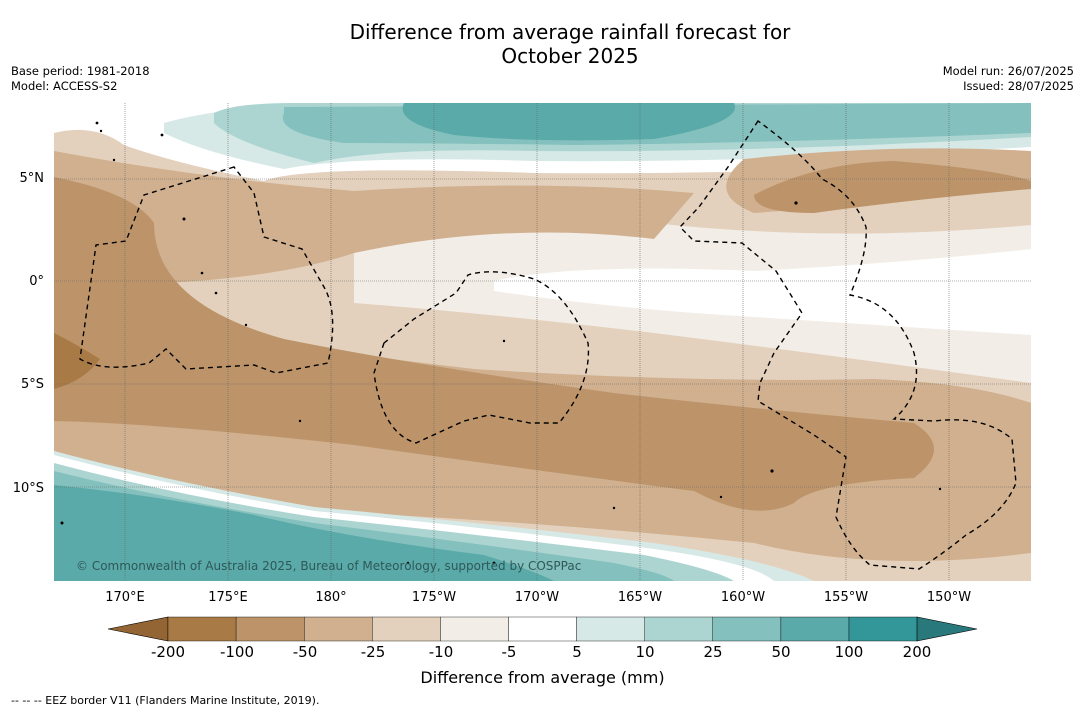 The image size is (1085, 713). Describe the element at coordinates (32, 384) in the screenshot. I see `lat-label-5s: 5°S` at that location.